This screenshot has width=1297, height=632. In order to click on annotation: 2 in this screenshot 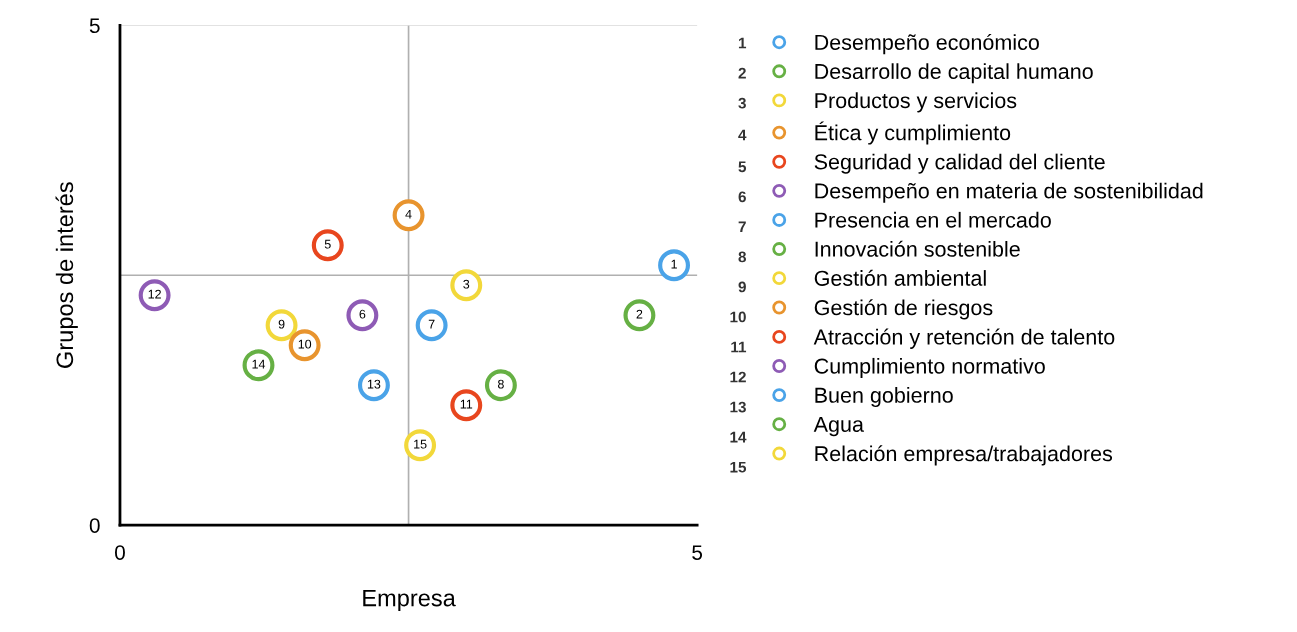, I will do `click(639, 314)`.